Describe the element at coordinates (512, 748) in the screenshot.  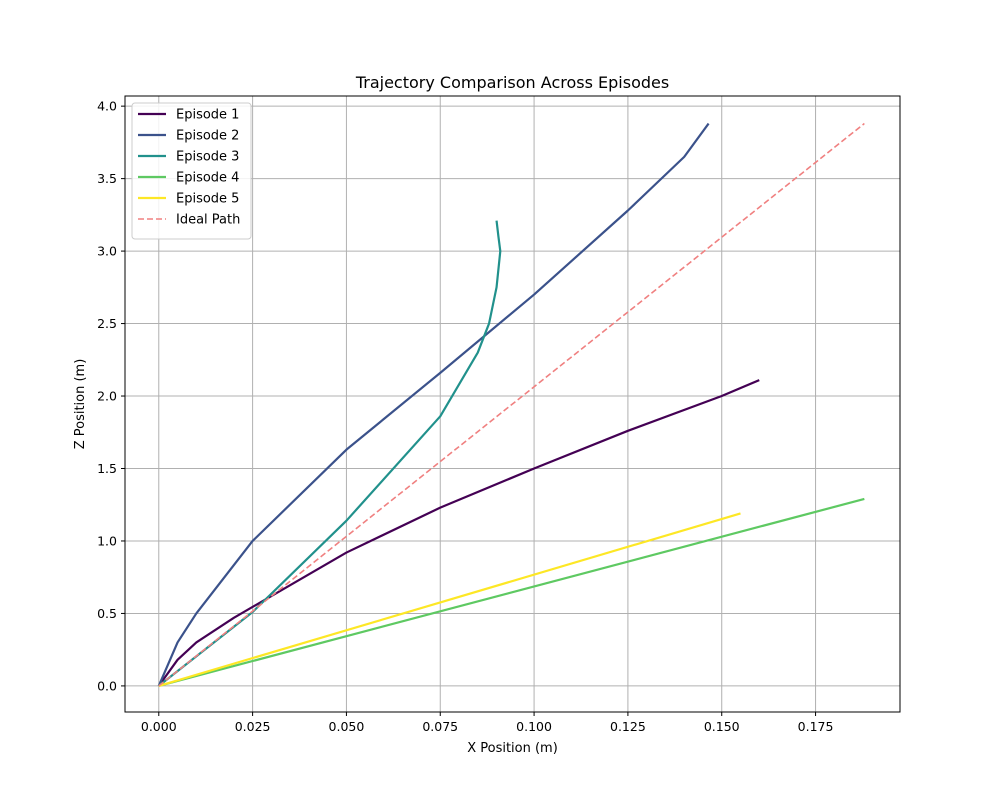
I see `x-axis-label: X Position (m)` at that location.